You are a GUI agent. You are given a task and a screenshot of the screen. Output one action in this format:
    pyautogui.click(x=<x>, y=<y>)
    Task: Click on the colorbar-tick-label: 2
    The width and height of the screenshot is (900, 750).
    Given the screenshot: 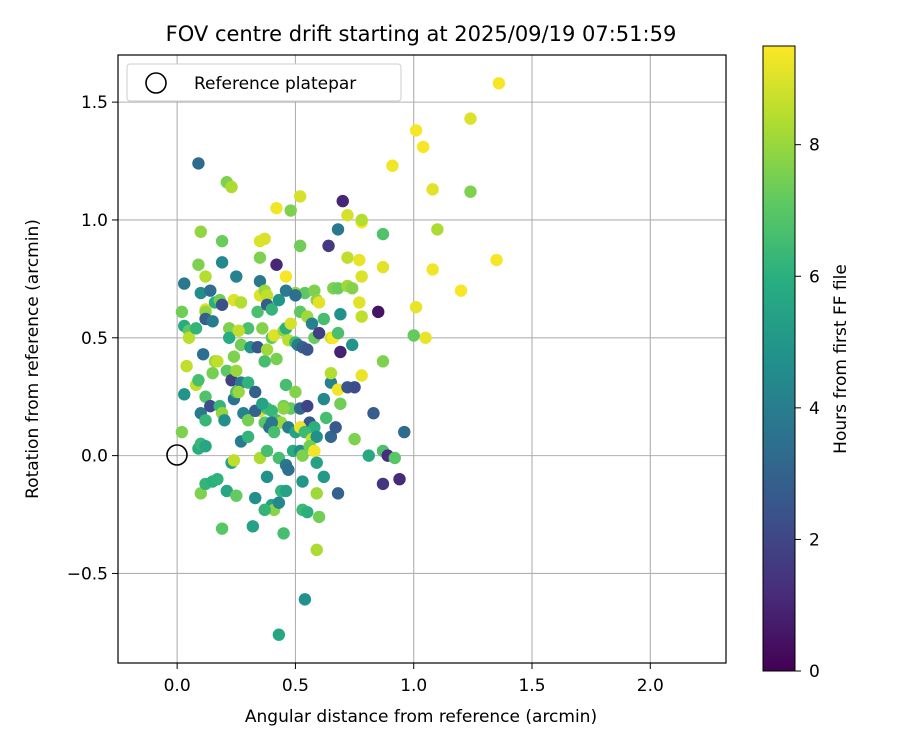 What is the action you would take?
    pyautogui.click(x=814, y=540)
    